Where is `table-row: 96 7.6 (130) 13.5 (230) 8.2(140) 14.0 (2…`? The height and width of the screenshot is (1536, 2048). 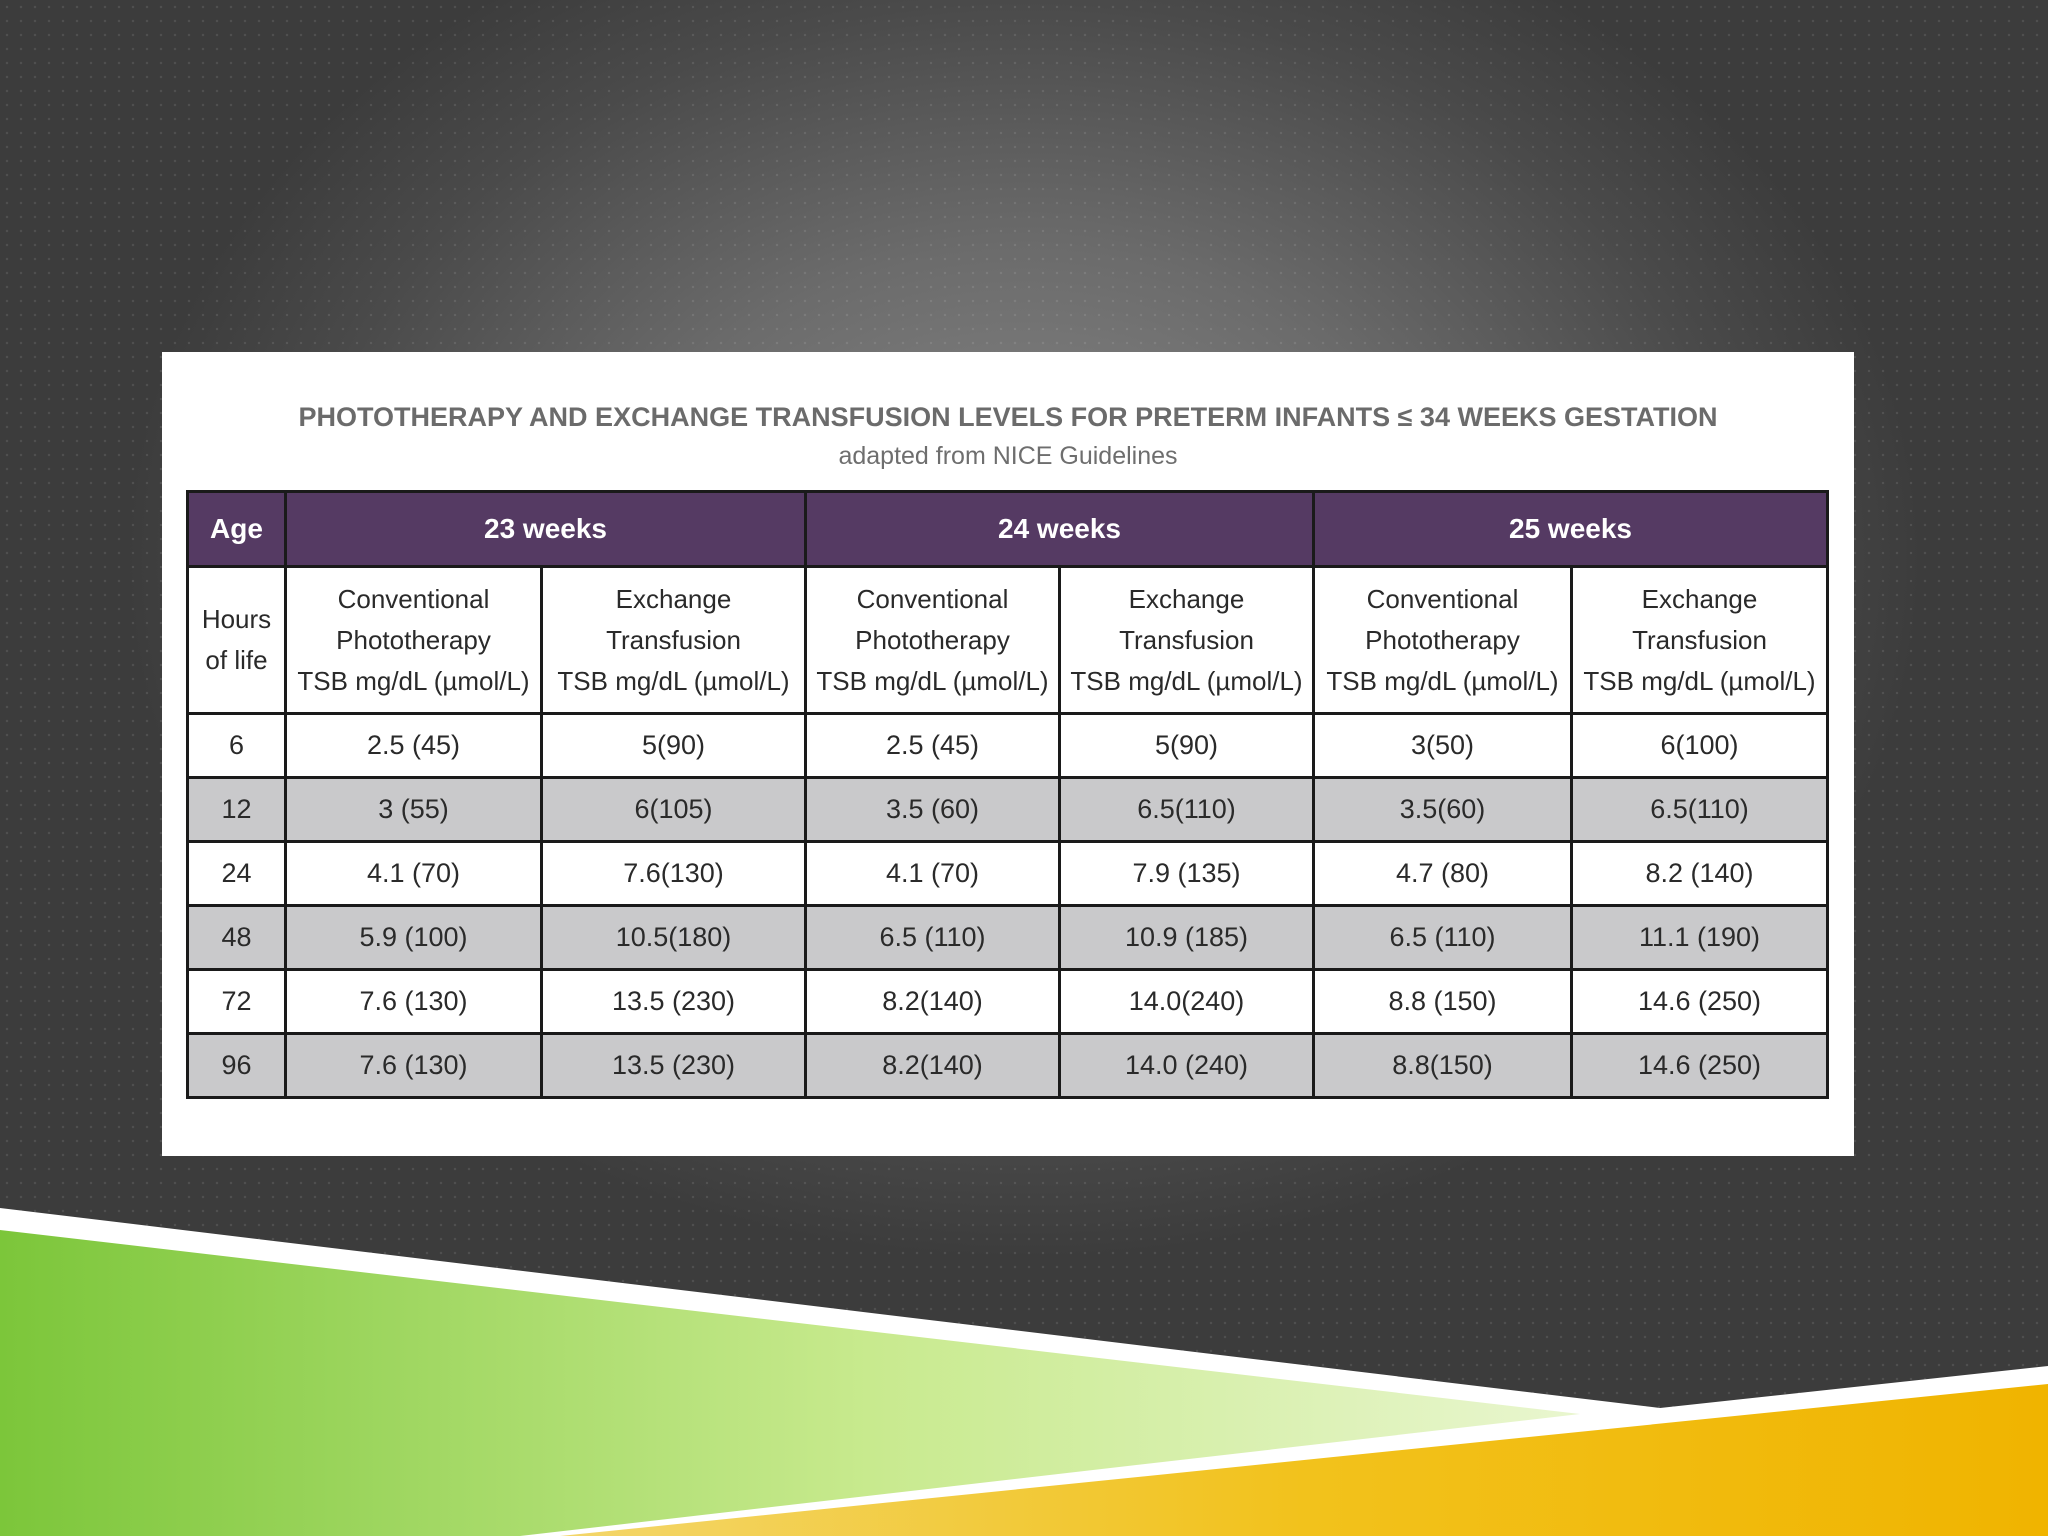 table-row: 96 7.6 (130) 13.5 (230) 8.2(140) 14.0 (2… is located at coordinates (1007, 1065).